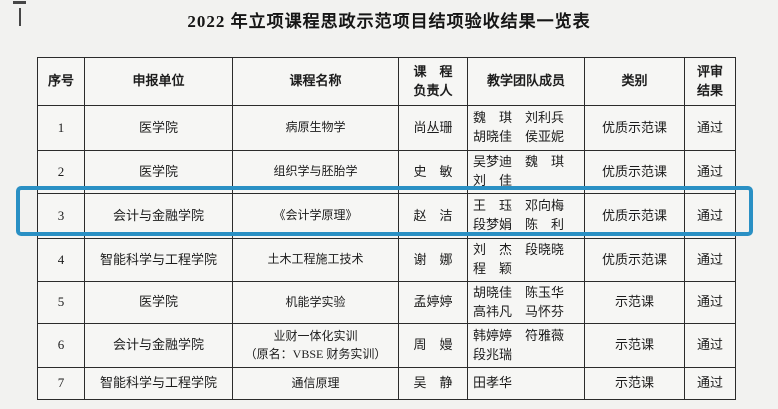 Image resolution: width=778 pixels, height=409 pixels. I want to click on cell-leader: 孟婷婷, so click(433, 302).